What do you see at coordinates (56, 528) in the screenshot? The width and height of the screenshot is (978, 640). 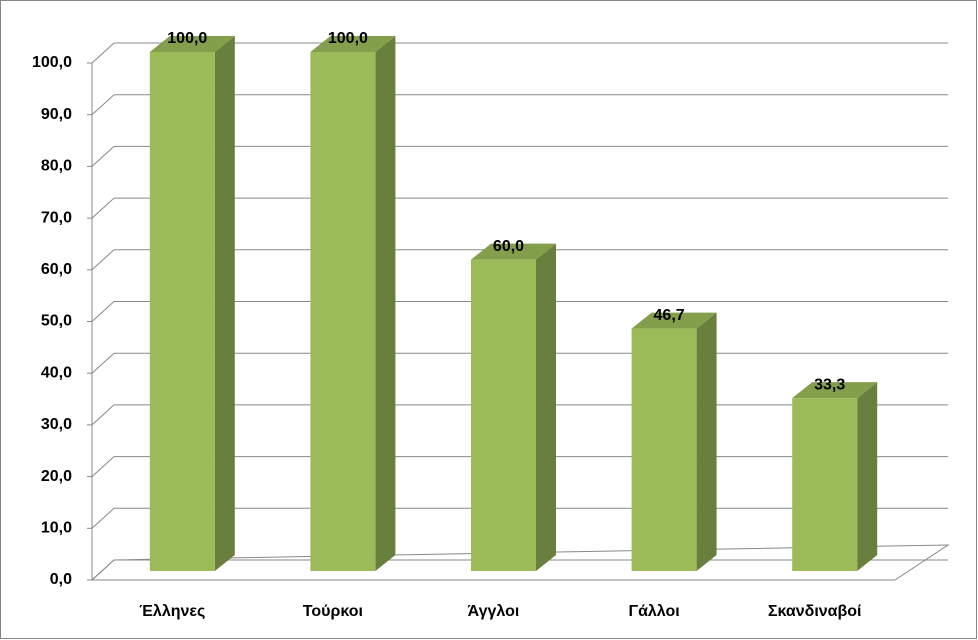 I see `y-tick-label: 10,0` at bounding box center [56, 528].